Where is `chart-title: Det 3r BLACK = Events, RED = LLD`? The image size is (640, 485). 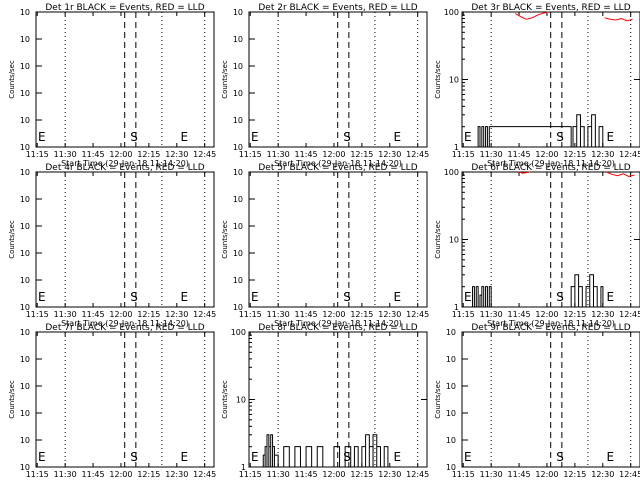 chart-title: Det 3r BLACK = Events, RED = LLD is located at coordinates (550, 8).